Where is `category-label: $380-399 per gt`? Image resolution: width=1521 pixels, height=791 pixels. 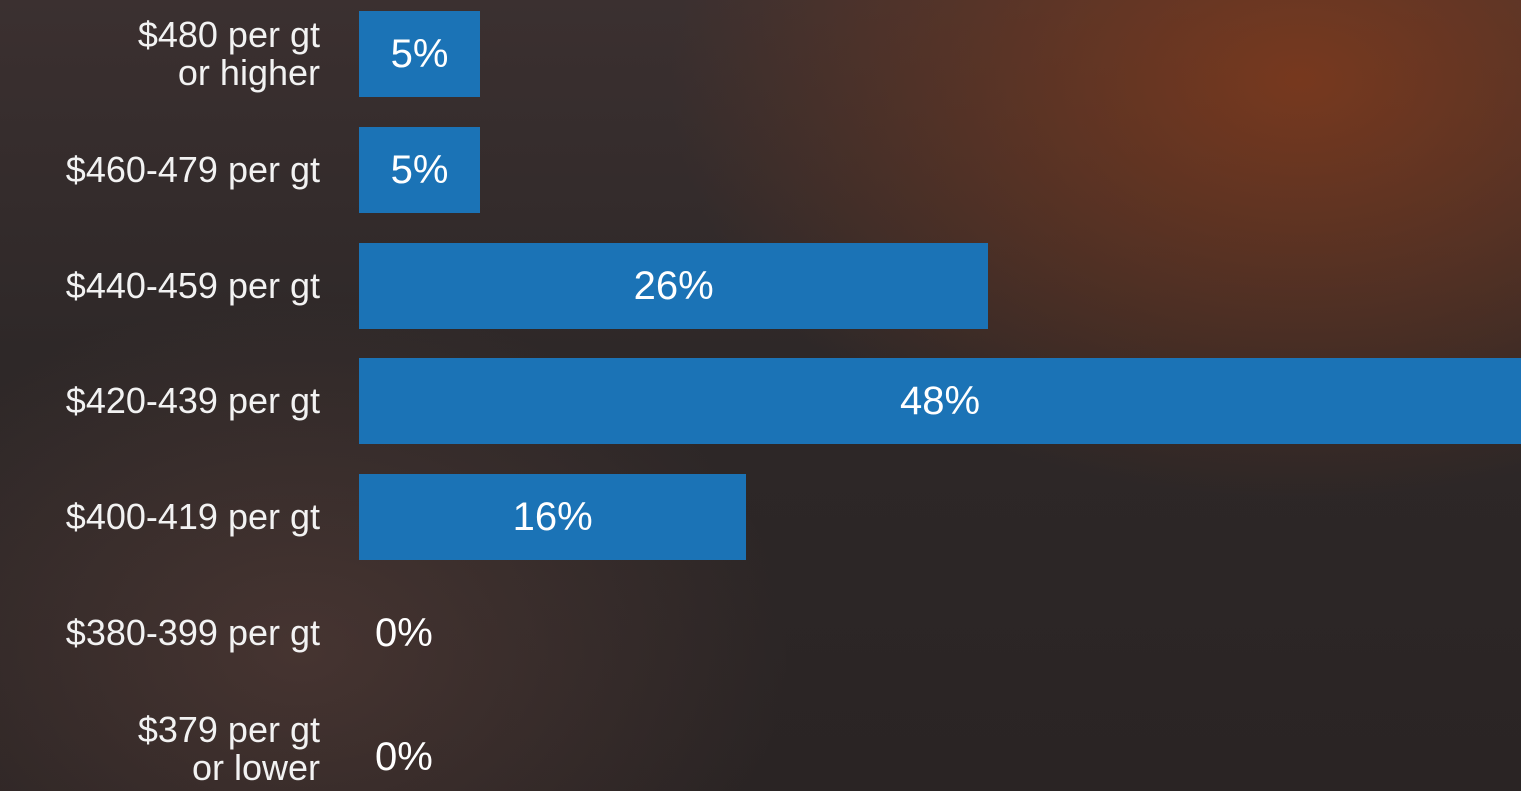
category-label: $380-399 per gt is located at coordinates (192, 632).